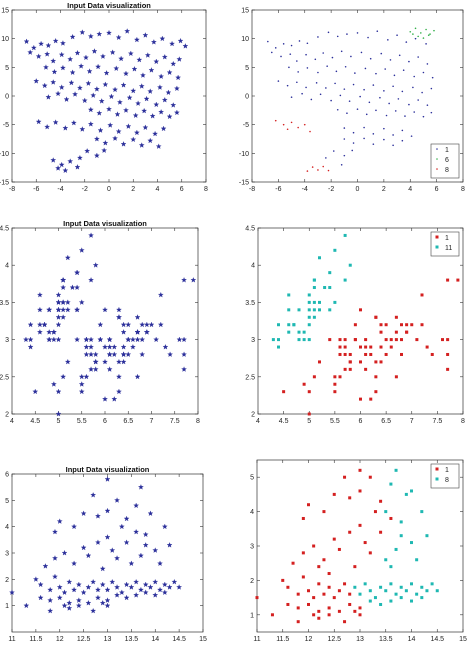  What do you see at coordinates (463, 639) in the screenshot?
I see `x-tick-label: 15` at bounding box center [463, 639].